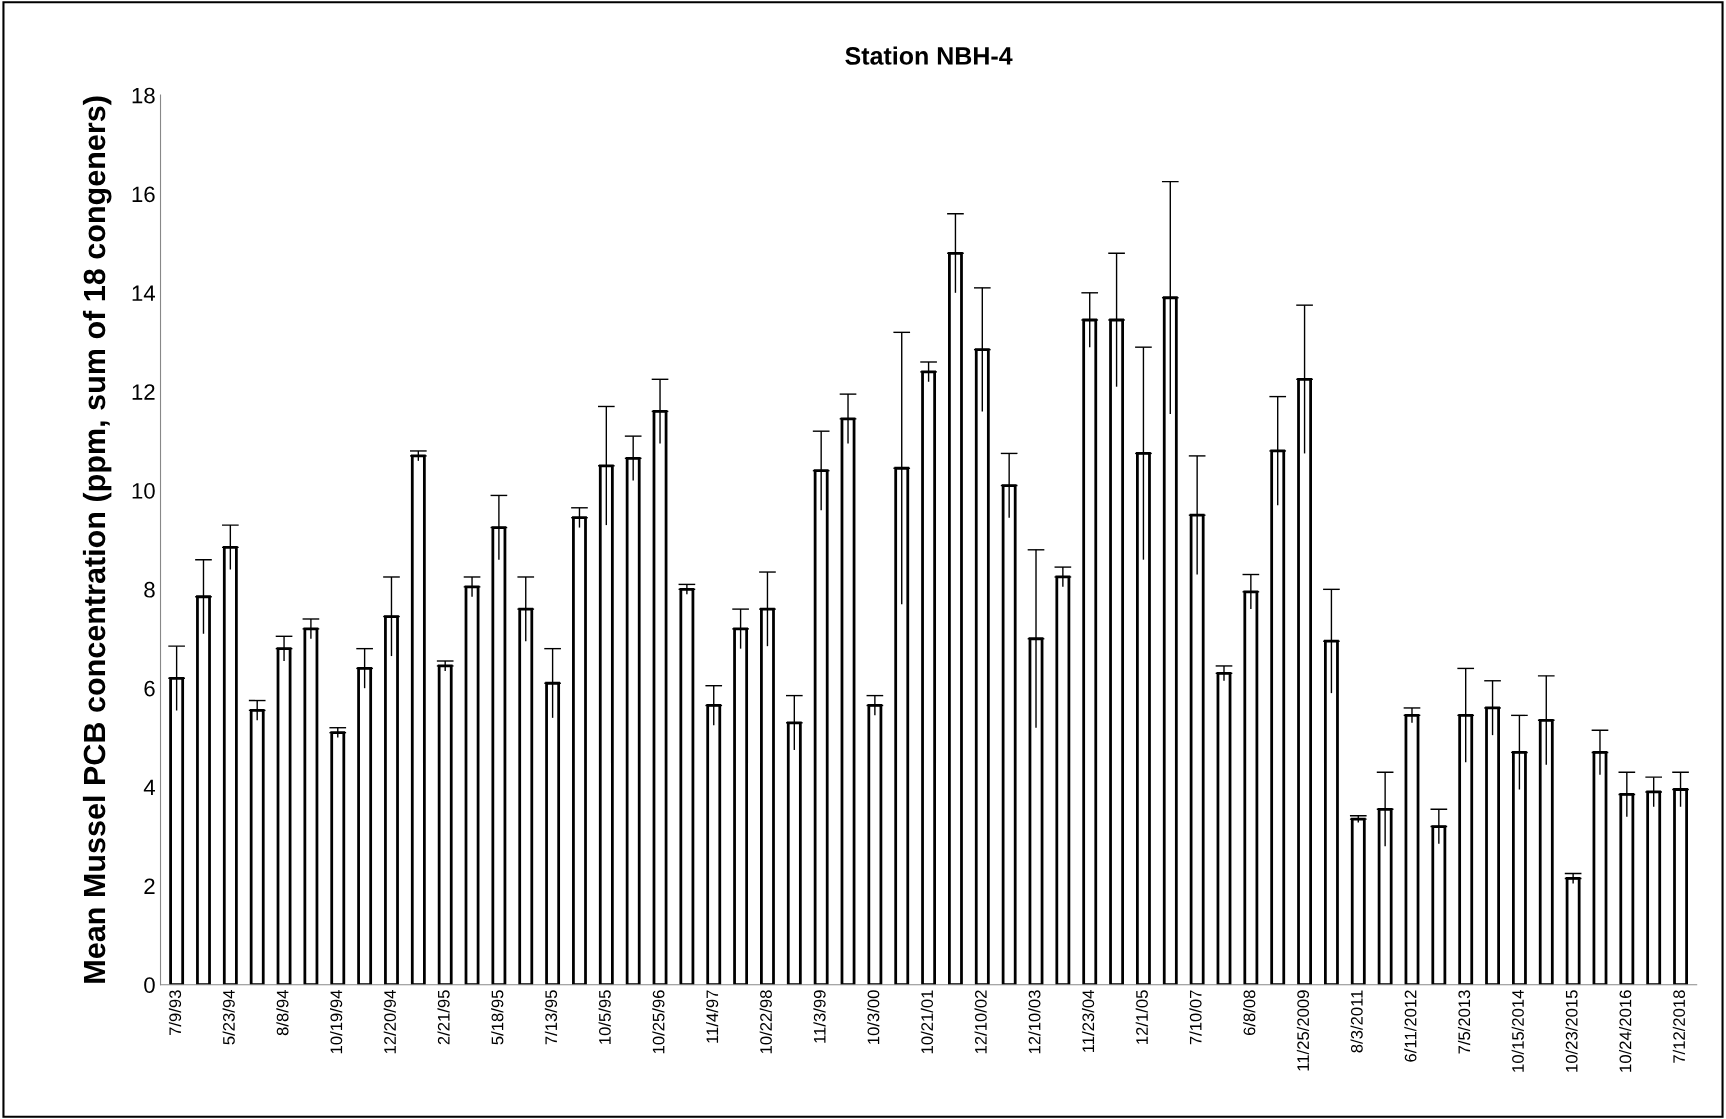  Describe the element at coordinates (927, 1022) in the screenshot. I see `x-tick-label: 10/21/01` at that location.